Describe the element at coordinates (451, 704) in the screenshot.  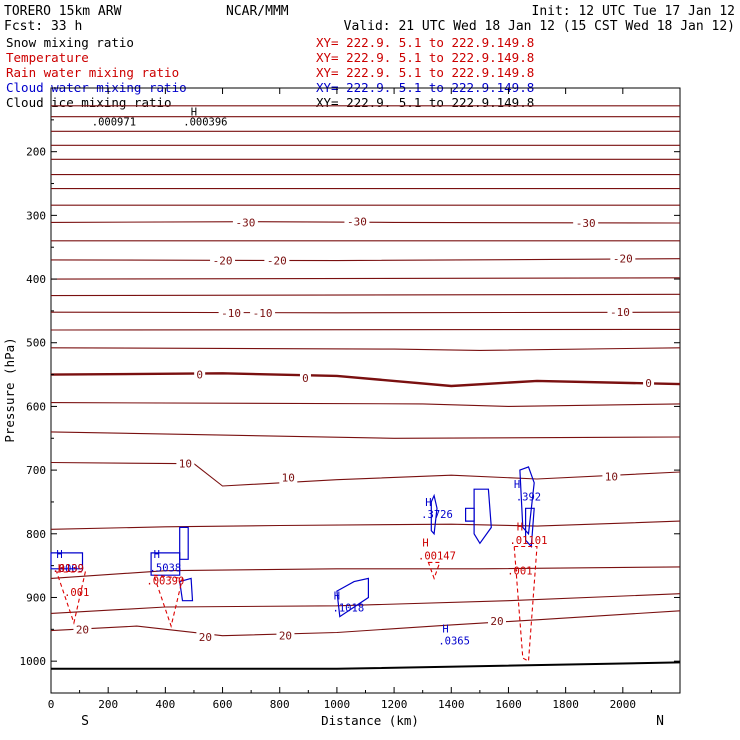
I see `x-tick-label: 1400` at that location.